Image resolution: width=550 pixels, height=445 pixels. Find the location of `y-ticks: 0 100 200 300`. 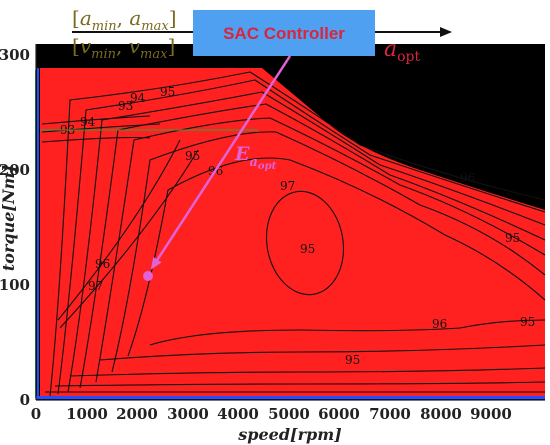

y-ticks: 0 100 200 300 is located at coordinates (15, 227).